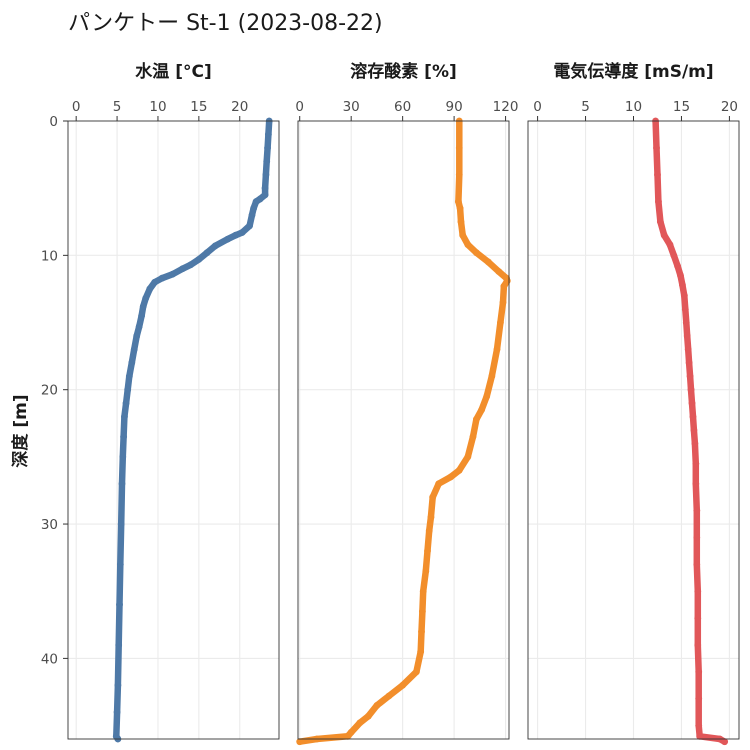 The width and height of the screenshot is (750, 750). Describe the element at coordinates (454, 107) in the screenshot. I see `x-tick-label-do-90: 90` at that location.